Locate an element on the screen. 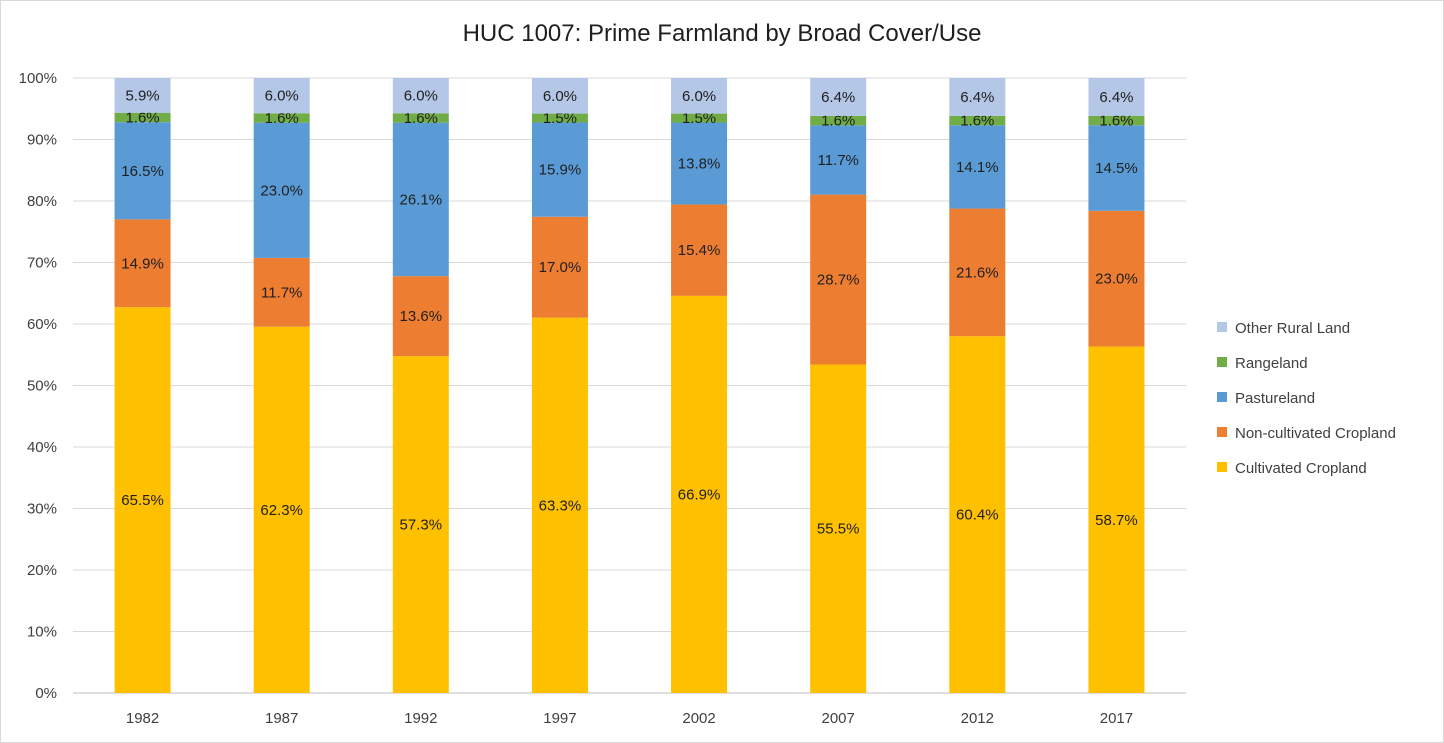 The height and width of the screenshot is (743, 1444). data-label: 14.9% is located at coordinates (142, 263).